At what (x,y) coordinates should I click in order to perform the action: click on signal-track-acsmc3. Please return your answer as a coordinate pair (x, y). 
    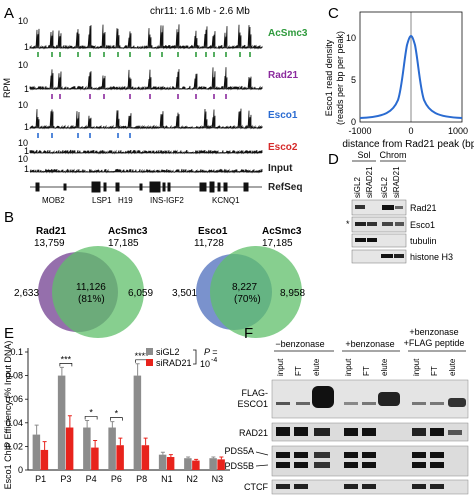
    Looking at the image, I should click on (146, 37).